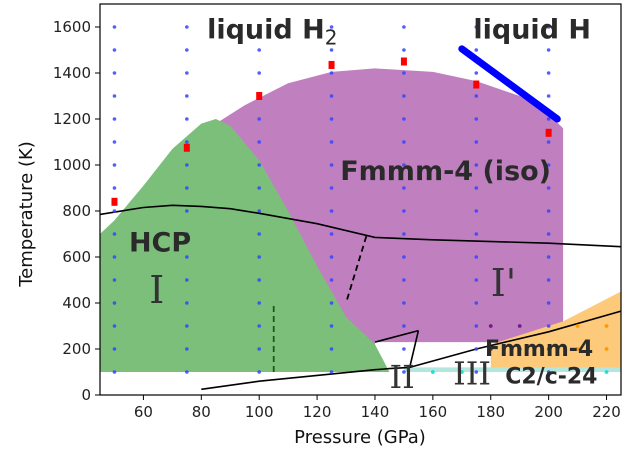 The image size is (636, 453). What do you see at coordinates (72, 73) in the screenshot?
I see `y-tick-label: 1400` at bounding box center [72, 73].